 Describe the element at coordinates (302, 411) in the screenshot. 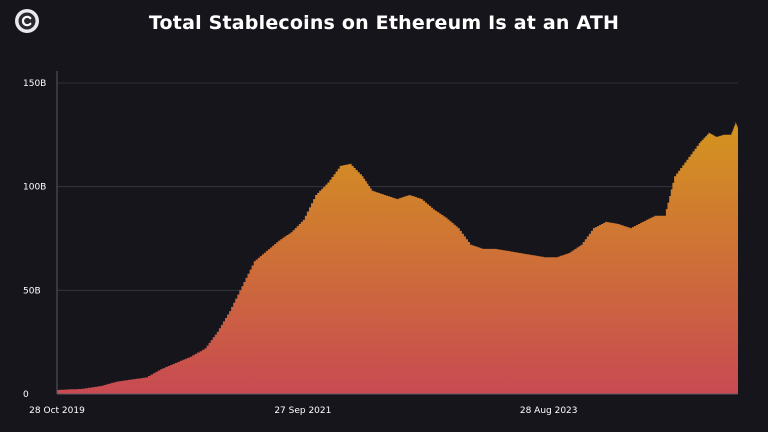

I see `x-tick-label: 27 Sep 2021` at that location.